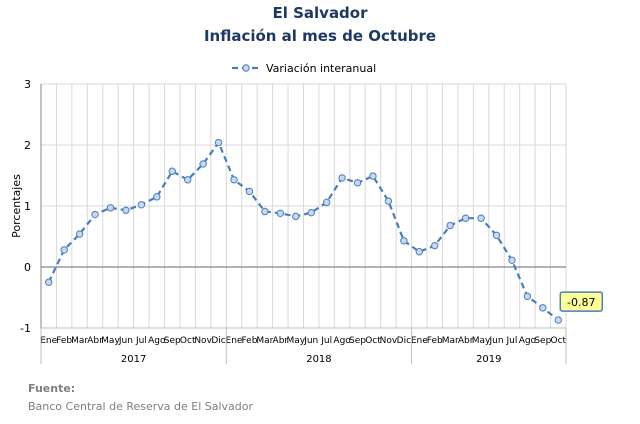  What do you see at coordinates (52, 388) in the screenshot?
I see `source-label: Fuente:` at bounding box center [52, 388].